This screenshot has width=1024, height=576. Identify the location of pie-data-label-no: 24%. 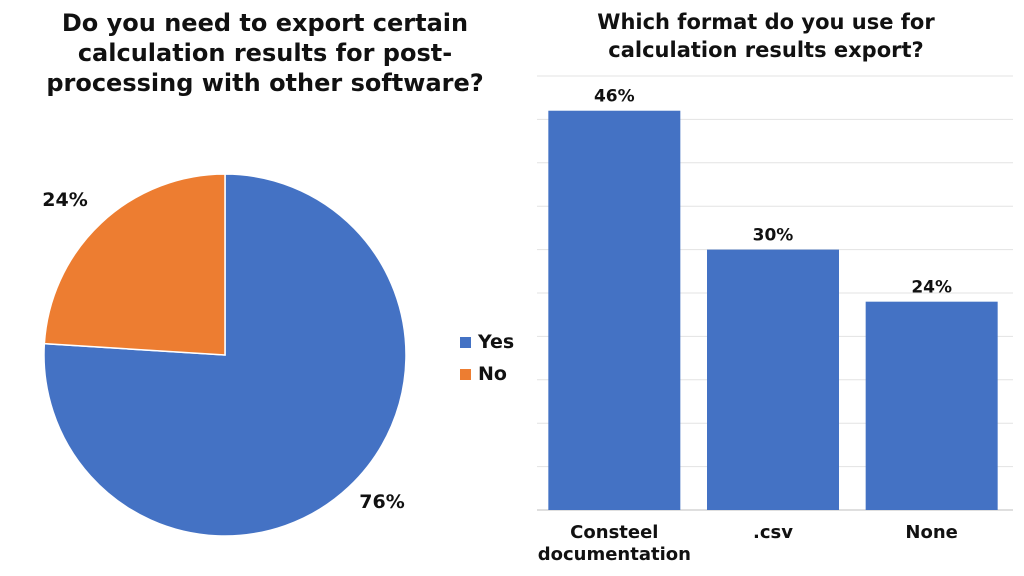
(64, 200).